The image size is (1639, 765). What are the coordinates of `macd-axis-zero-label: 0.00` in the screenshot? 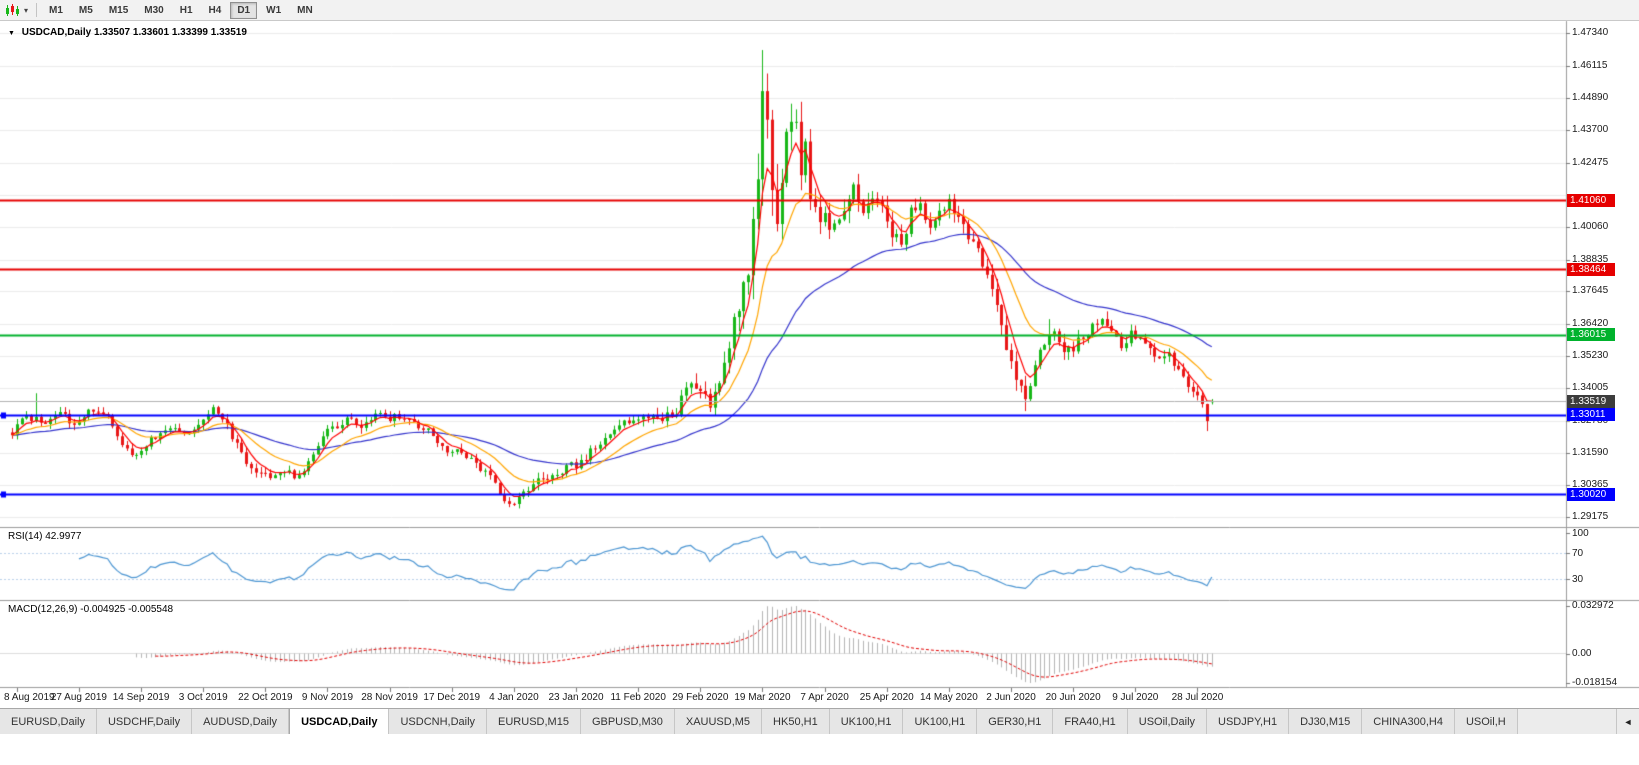 It's located at (1582, 653).